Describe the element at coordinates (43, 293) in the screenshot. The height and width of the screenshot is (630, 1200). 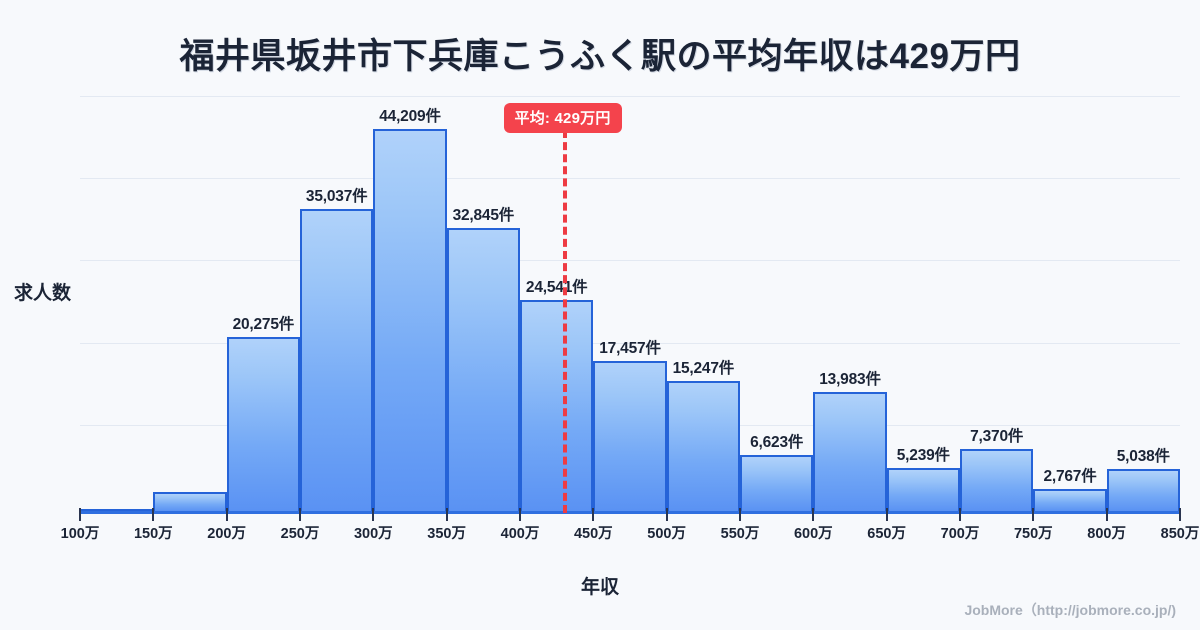
I see `y-axis-title: 求人数` at that location.